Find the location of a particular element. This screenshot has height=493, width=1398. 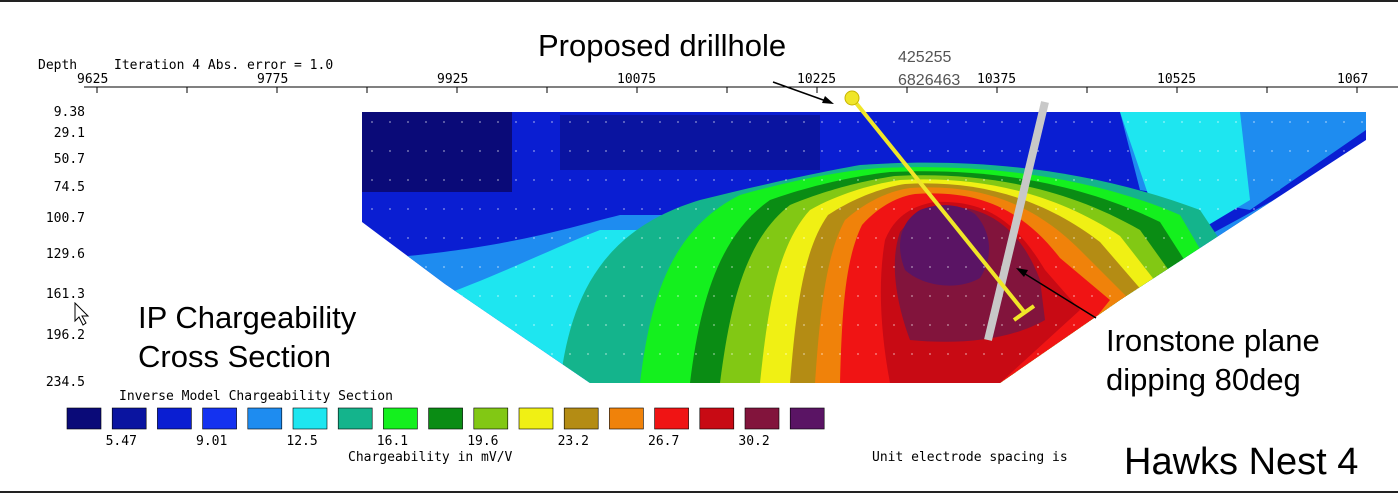

legend-label: 12.5 is located at coordinates (301, 441).